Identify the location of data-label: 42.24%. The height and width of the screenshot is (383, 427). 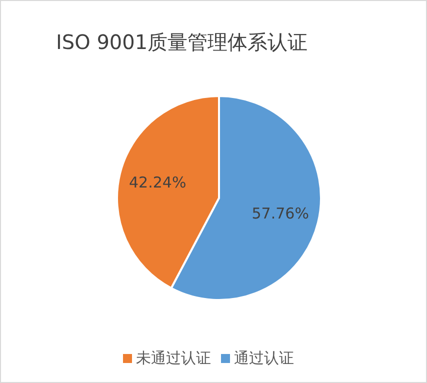
(157, 183).